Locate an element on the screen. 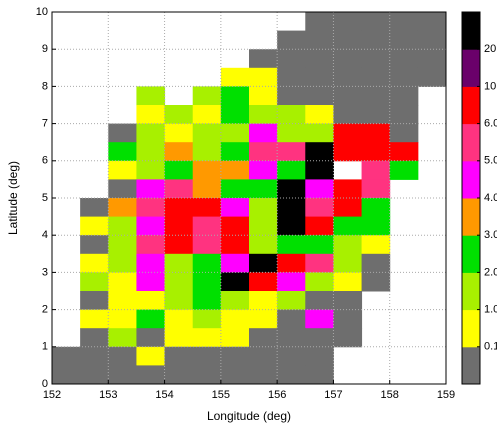 The image size is (497, 426). y-tick-label: 4 is located at coordinates (45, 235).